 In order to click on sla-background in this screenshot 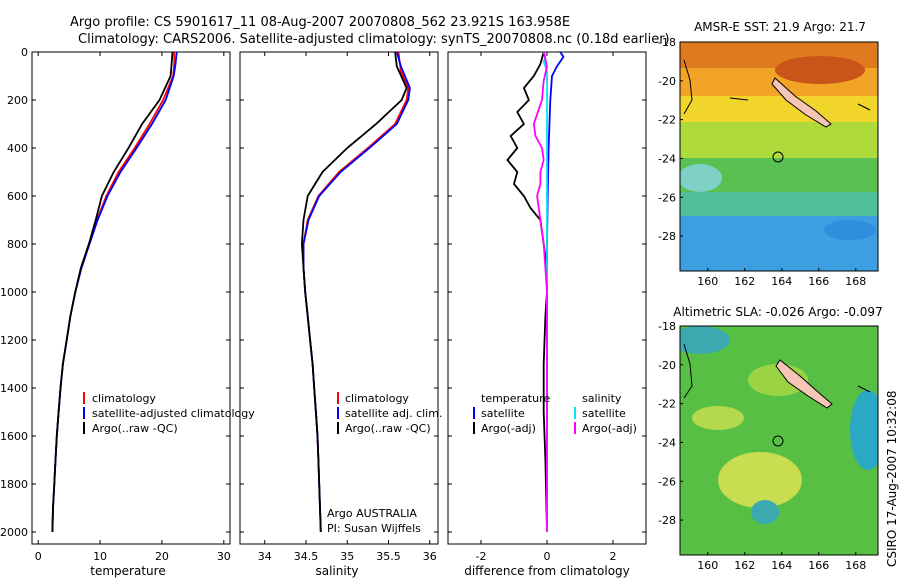, I will do `click(779, 440)`.